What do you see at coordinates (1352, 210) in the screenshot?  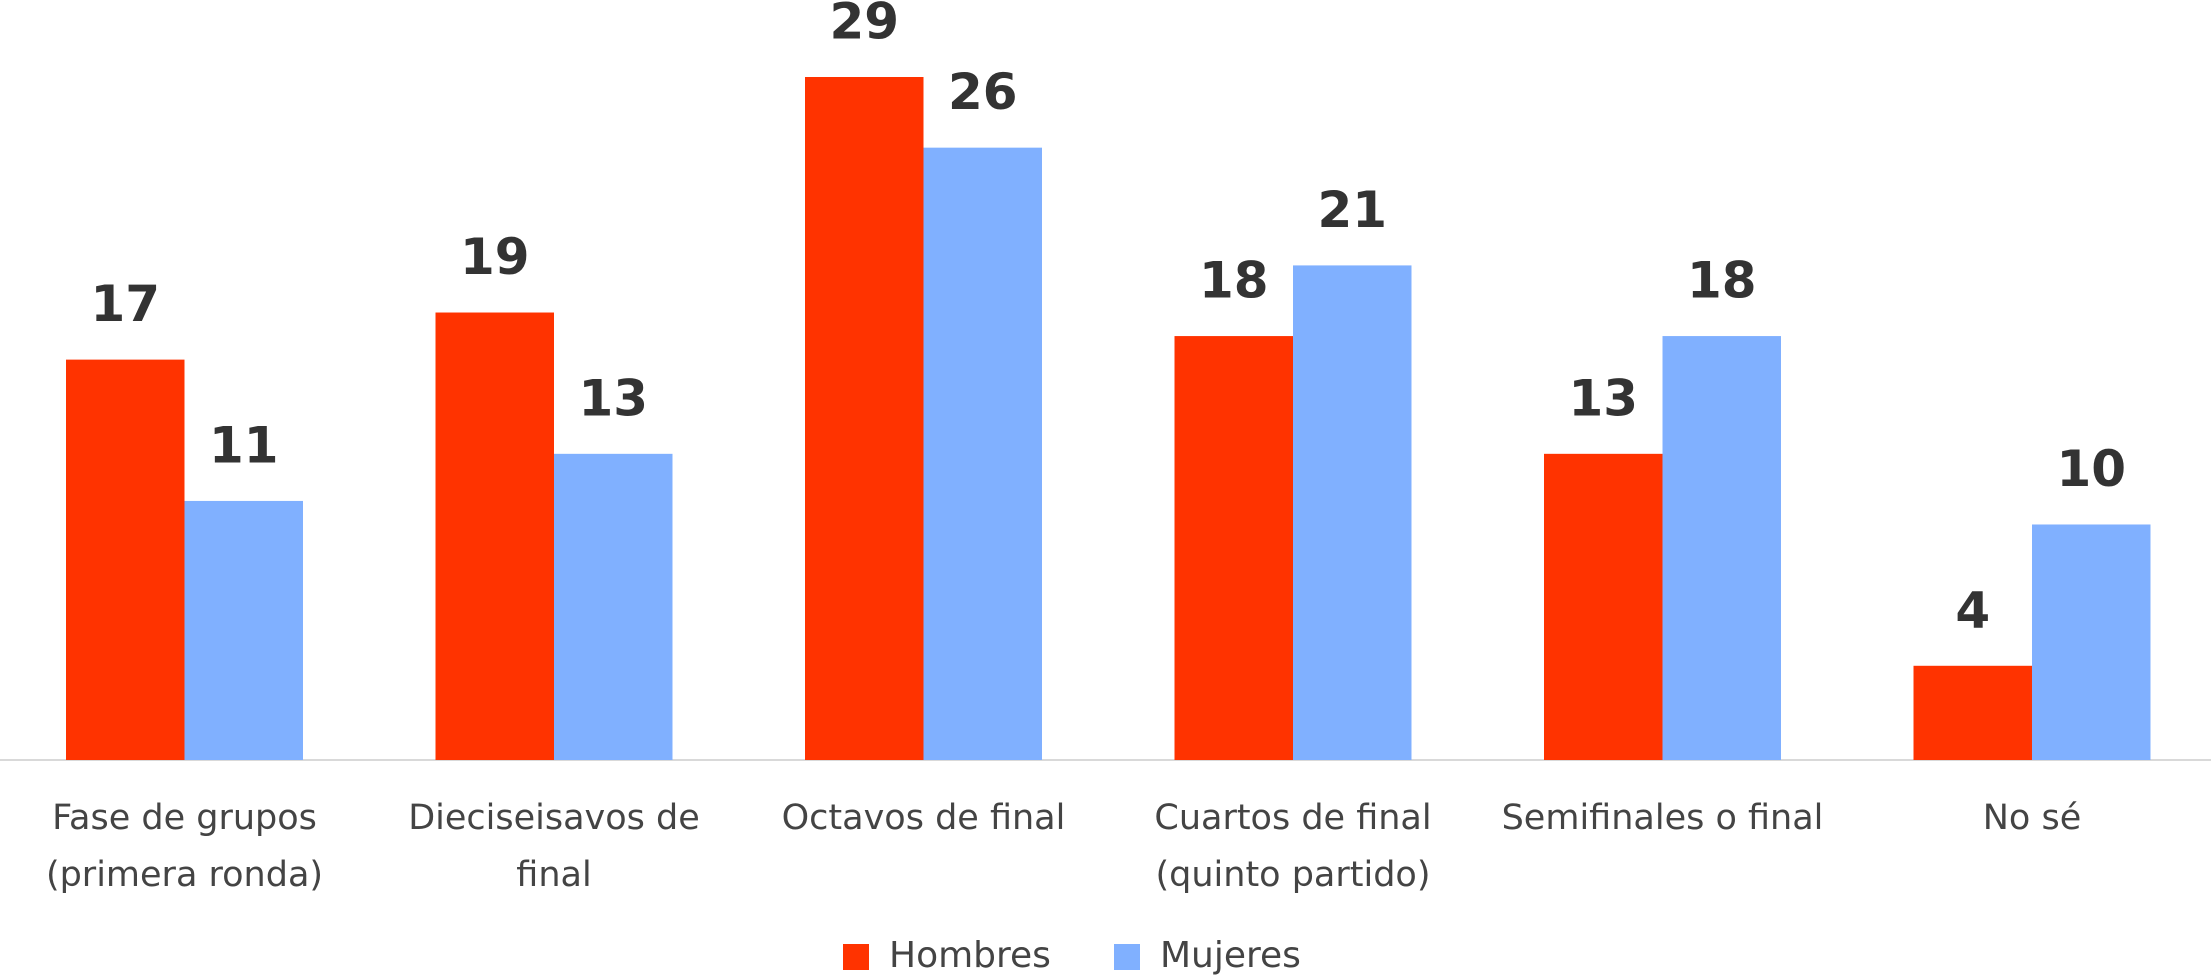 I see `value-label: 21` at bounding box center [1352, 210].